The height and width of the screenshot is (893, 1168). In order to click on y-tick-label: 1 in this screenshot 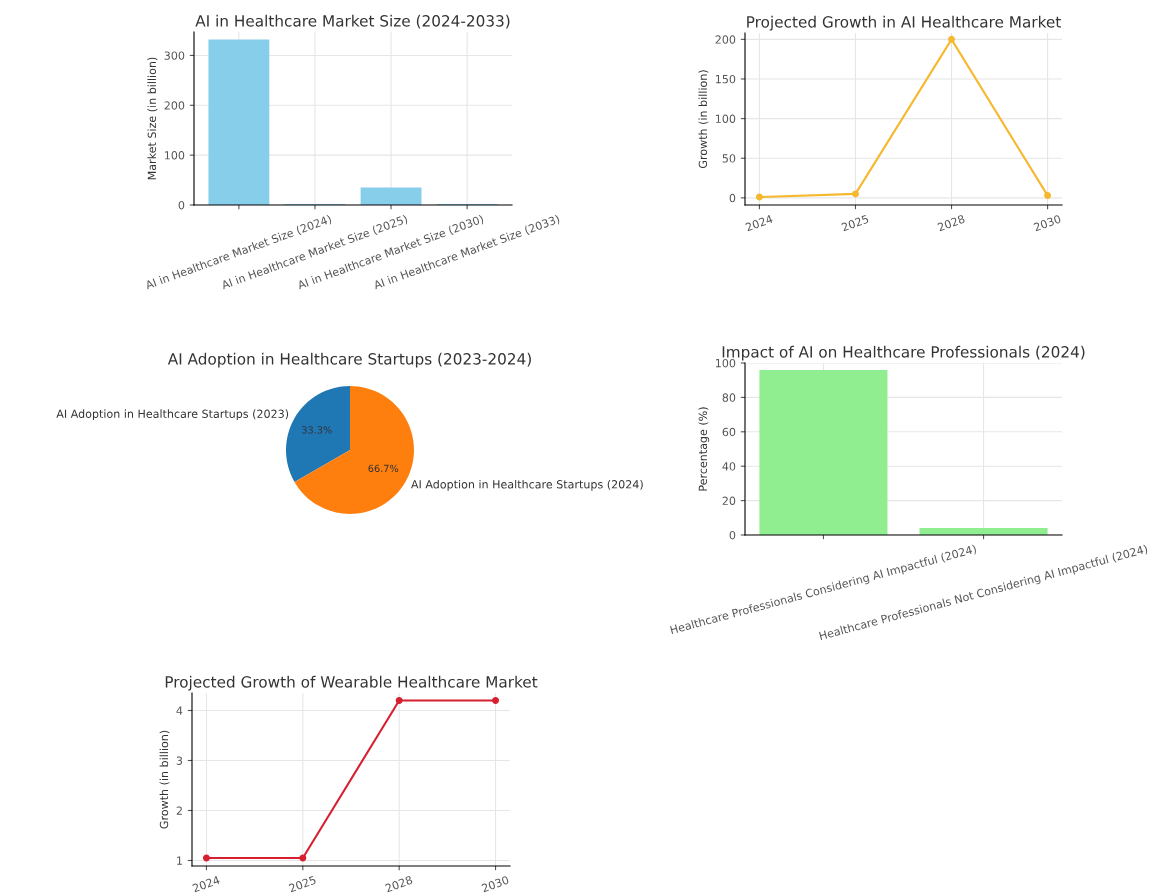, I will do `click(179, 860)`.